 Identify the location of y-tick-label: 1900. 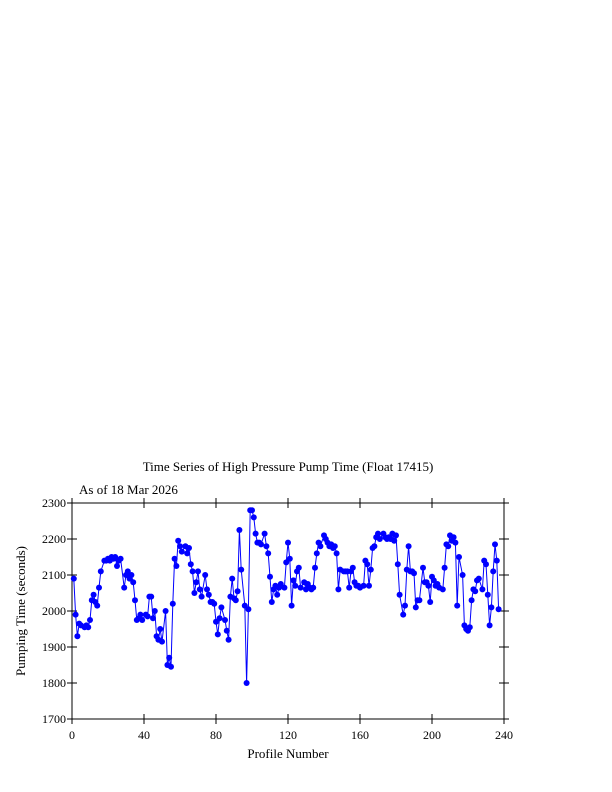
(54, 647).